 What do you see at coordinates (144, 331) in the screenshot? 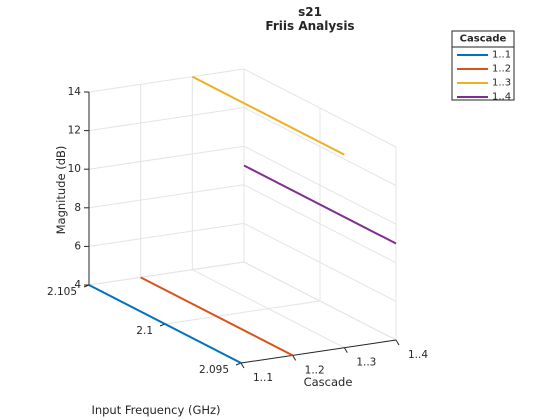
I see `y-tick-label: 2.1` at bounding box center [144, 331].